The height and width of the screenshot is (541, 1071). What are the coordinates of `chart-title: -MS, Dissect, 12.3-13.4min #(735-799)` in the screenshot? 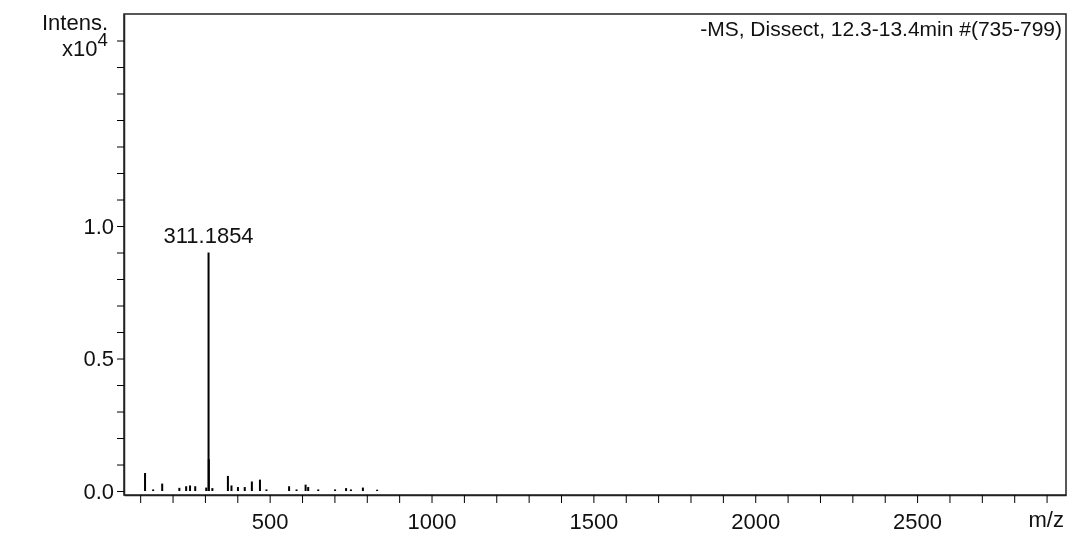 It's located at (881, 28).